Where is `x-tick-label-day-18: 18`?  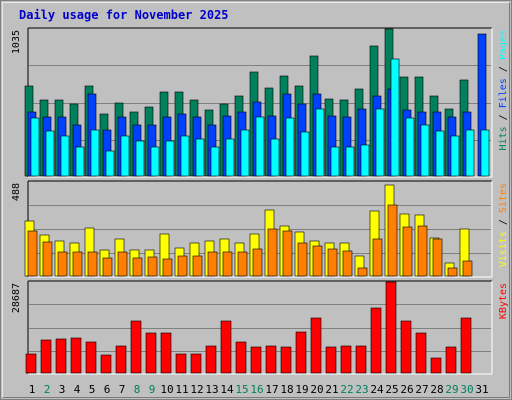
x-tick-label-day-18: 18 is located at coordinates (286, 389).